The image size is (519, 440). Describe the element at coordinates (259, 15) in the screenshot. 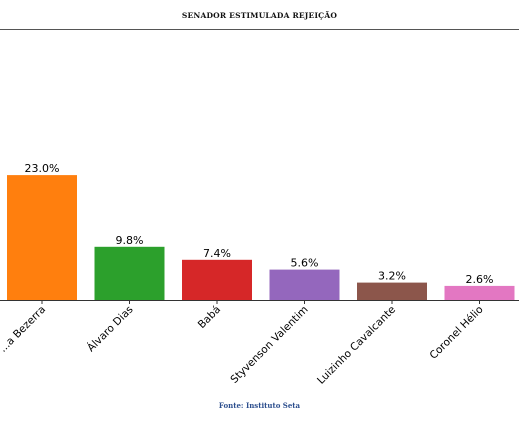

I see `page-title: SENADOR ESTIMULADA REJEIÇÃO` at that location.